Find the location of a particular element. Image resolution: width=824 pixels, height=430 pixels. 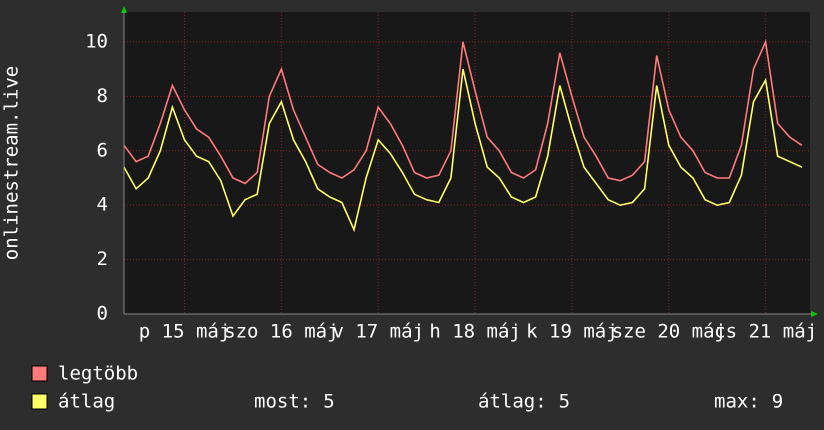

y-tick-label: 8 is located at coordinates (102, 96).